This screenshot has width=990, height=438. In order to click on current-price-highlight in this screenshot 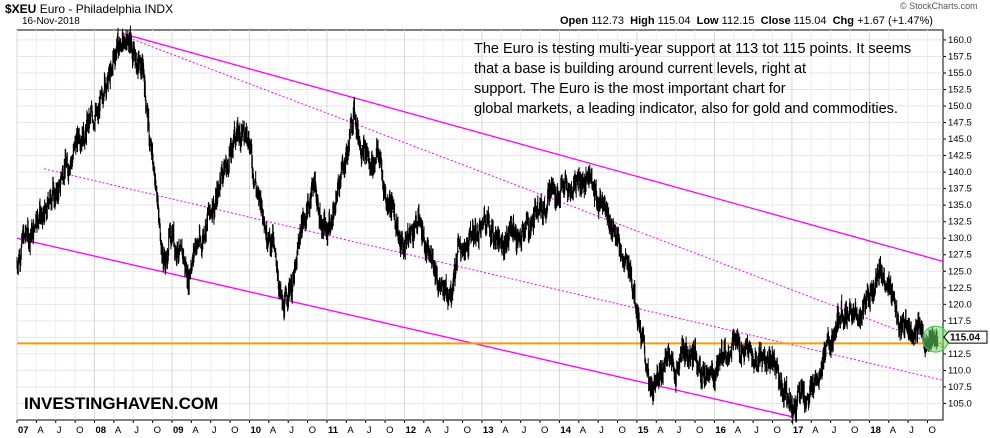, I will do `click(936, 339)`.